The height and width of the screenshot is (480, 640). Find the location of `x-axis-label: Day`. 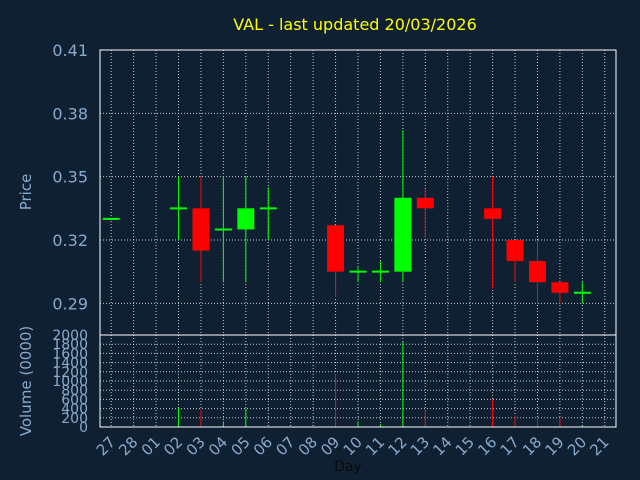

x-axis-label: Day is located at coordinates (348, 467).